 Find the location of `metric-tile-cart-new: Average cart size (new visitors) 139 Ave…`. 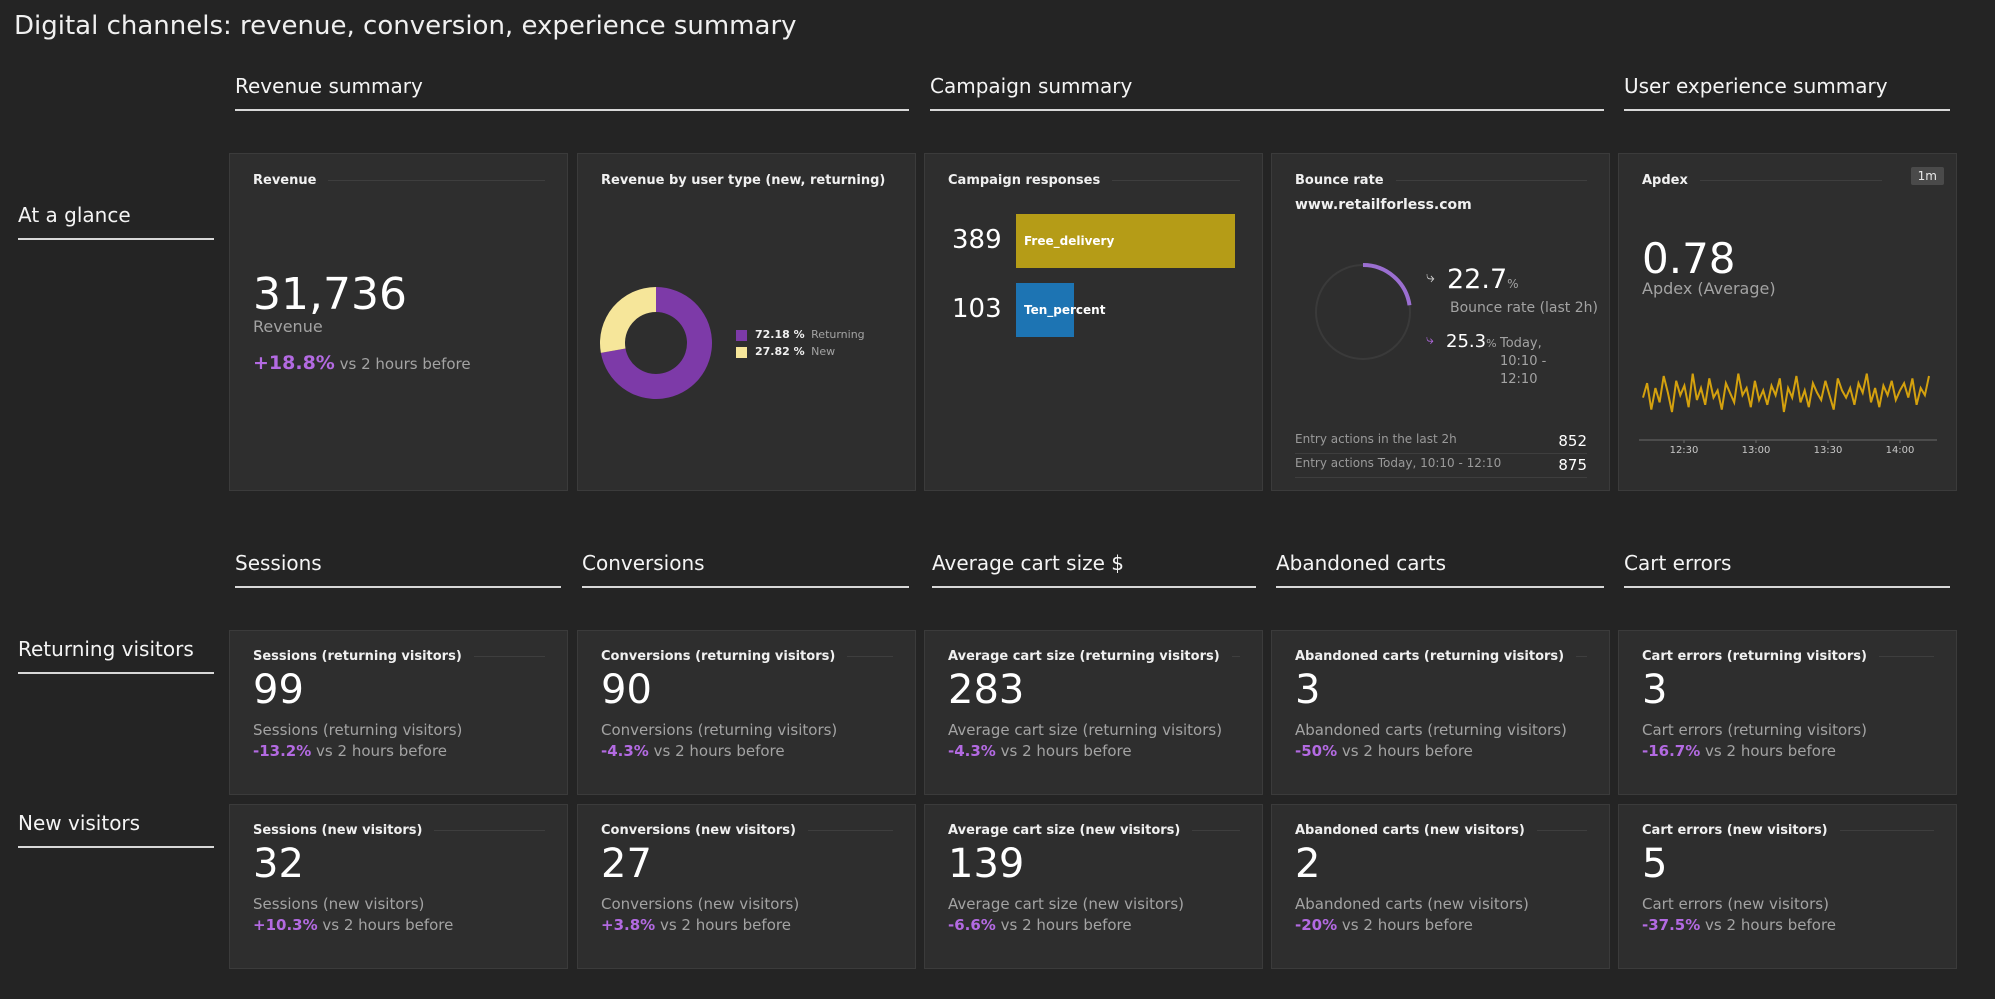

metric-tile-cart-new: Average cart size (new visitors) 139 Ave… is located at coordinates (1093, 886).